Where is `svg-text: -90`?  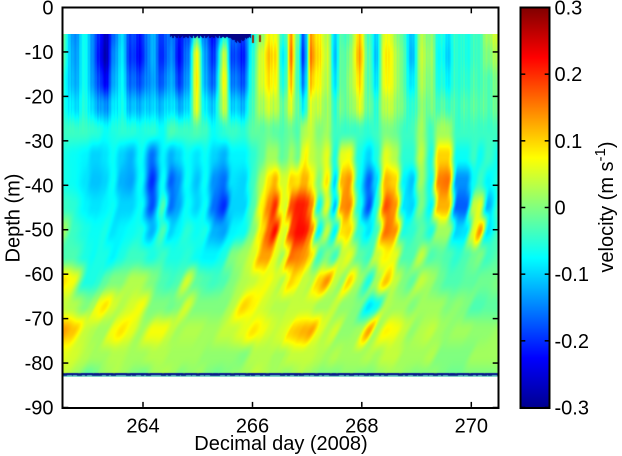
svg-text: -90 is located at coordinates (39, 409).